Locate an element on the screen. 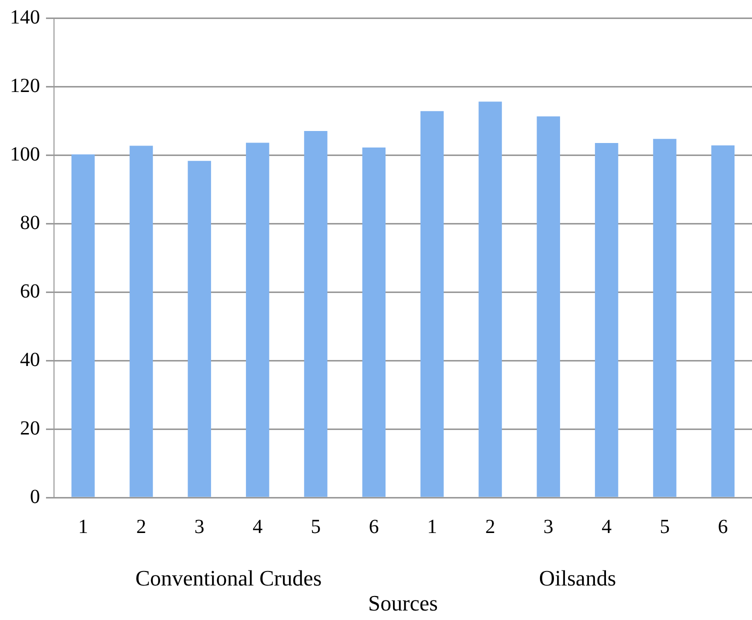  y-tick-label: 40 is located at coordinates (30, 359).